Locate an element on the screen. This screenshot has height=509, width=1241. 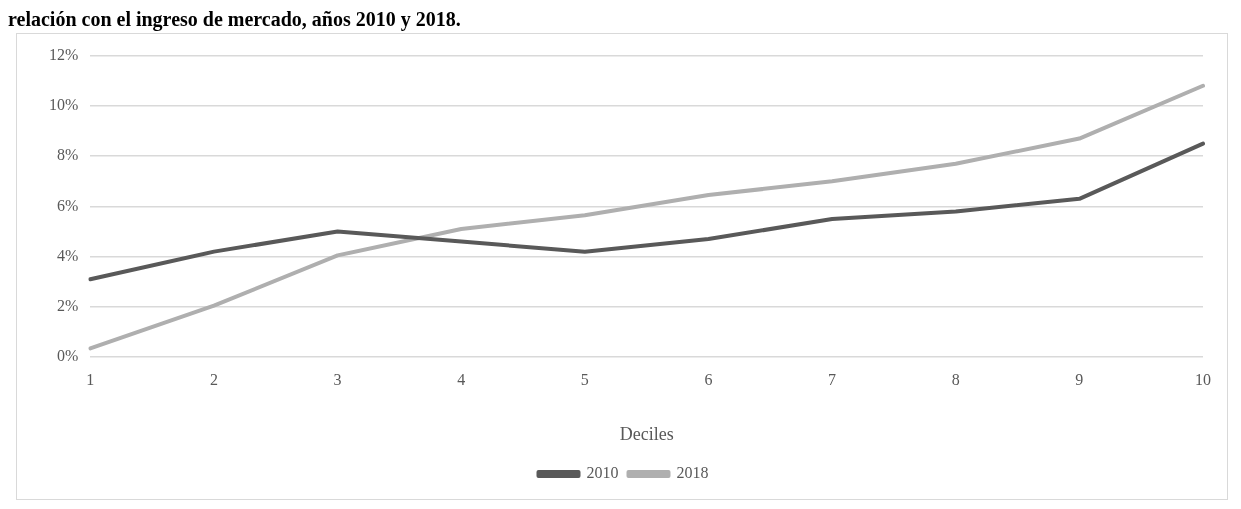
chart-title: relación con el ingreso de mercado, años 2010 y 2018. is located at coordinates (235, 19).